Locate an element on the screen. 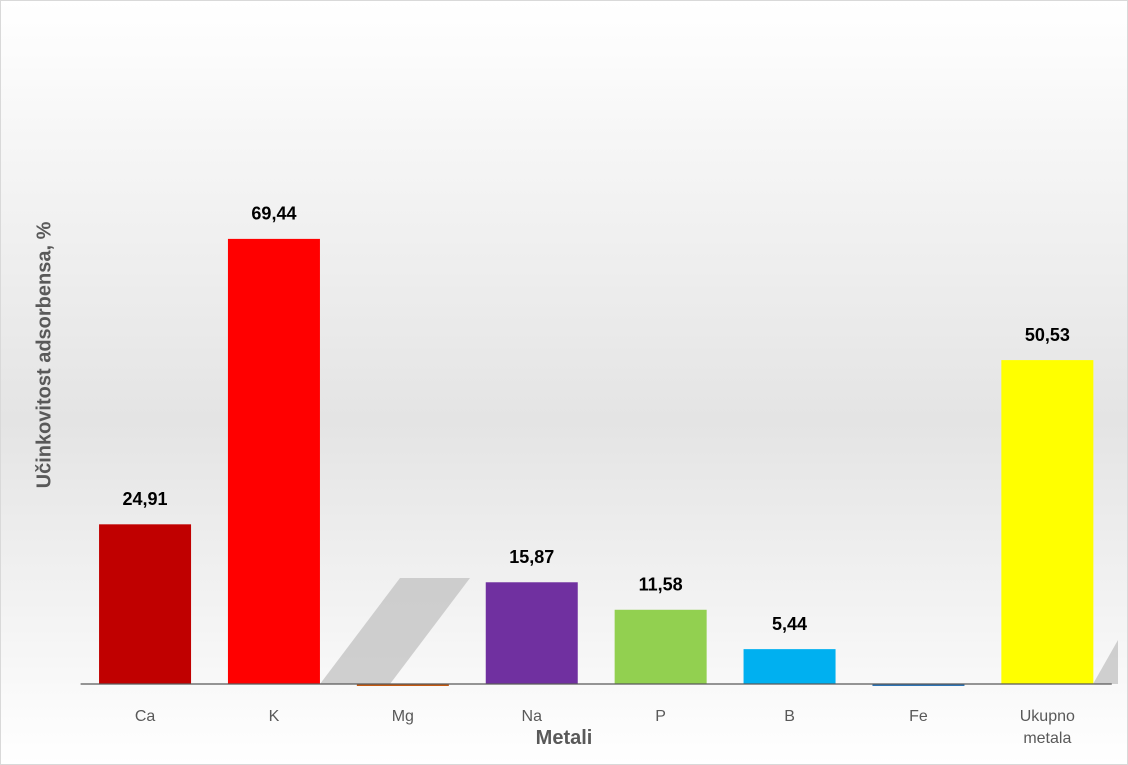 The image size is (1128, 765). data-label: 5,44 is located at coordinates (789, 624).